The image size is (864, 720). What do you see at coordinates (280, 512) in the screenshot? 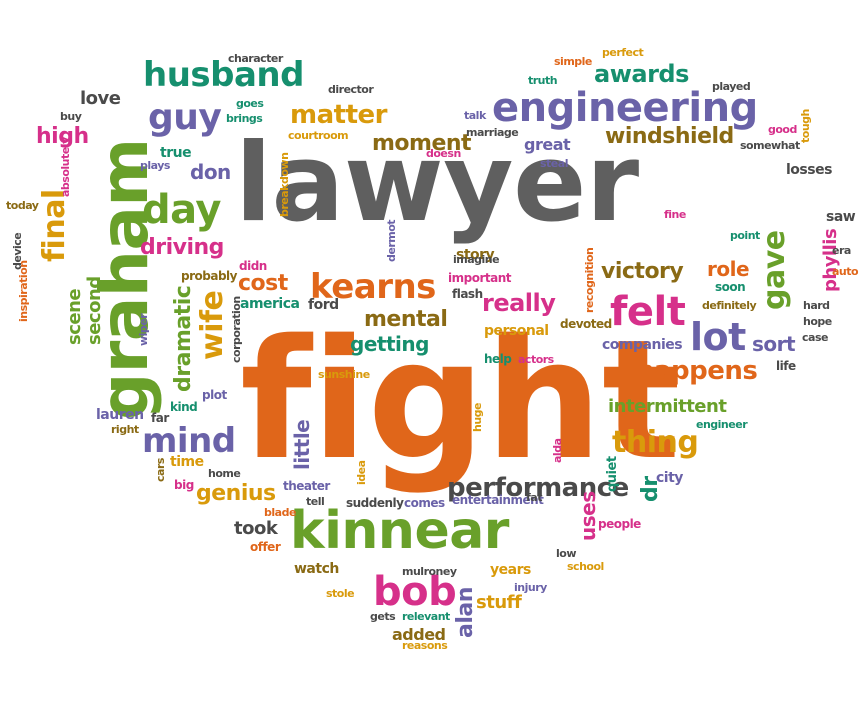
I see `word-blade: blade` at bounding box center [280, 512].